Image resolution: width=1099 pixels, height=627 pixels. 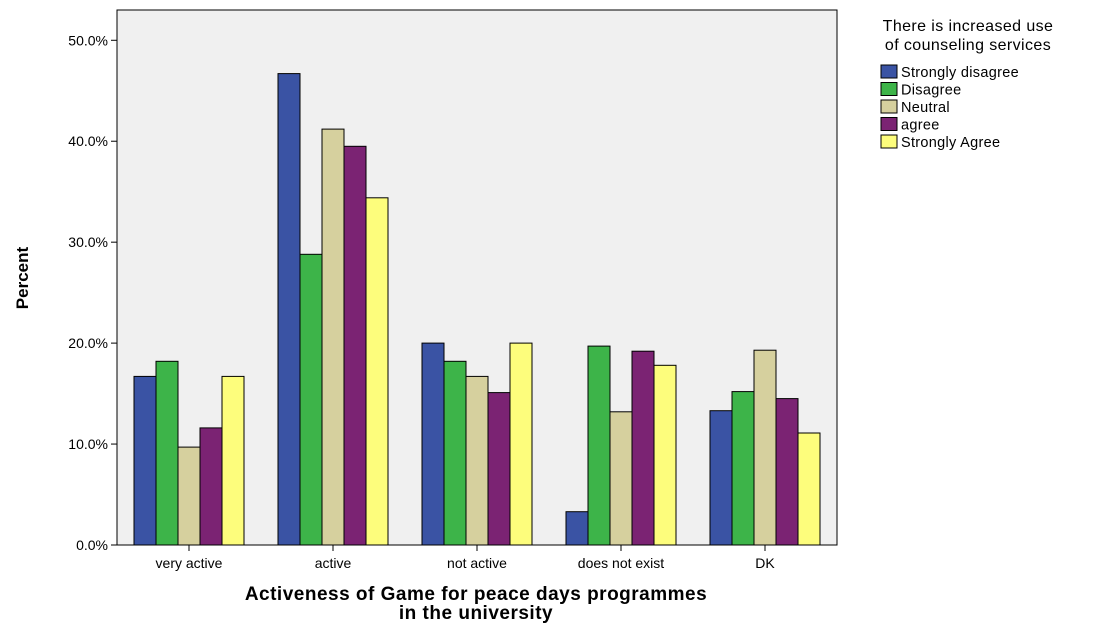 What do you see at coordinates (889, 71) in the screenshot?
I see `legend-swatch-strongly-disagree` at bounding box center [889, 71].